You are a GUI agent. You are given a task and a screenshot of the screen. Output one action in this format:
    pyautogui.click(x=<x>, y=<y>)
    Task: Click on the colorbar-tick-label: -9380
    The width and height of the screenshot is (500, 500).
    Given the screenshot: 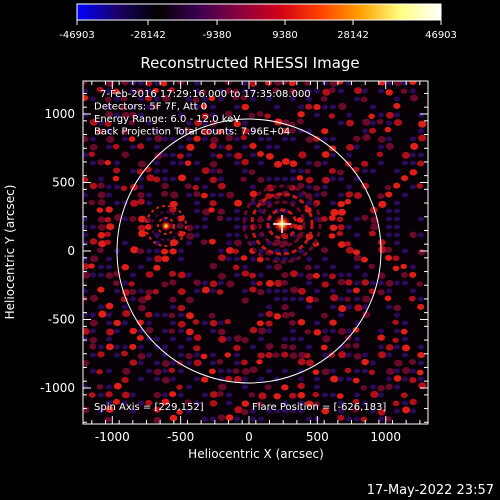 What is the action you would take?
    pyautogui.click(x=216, y=35)
    